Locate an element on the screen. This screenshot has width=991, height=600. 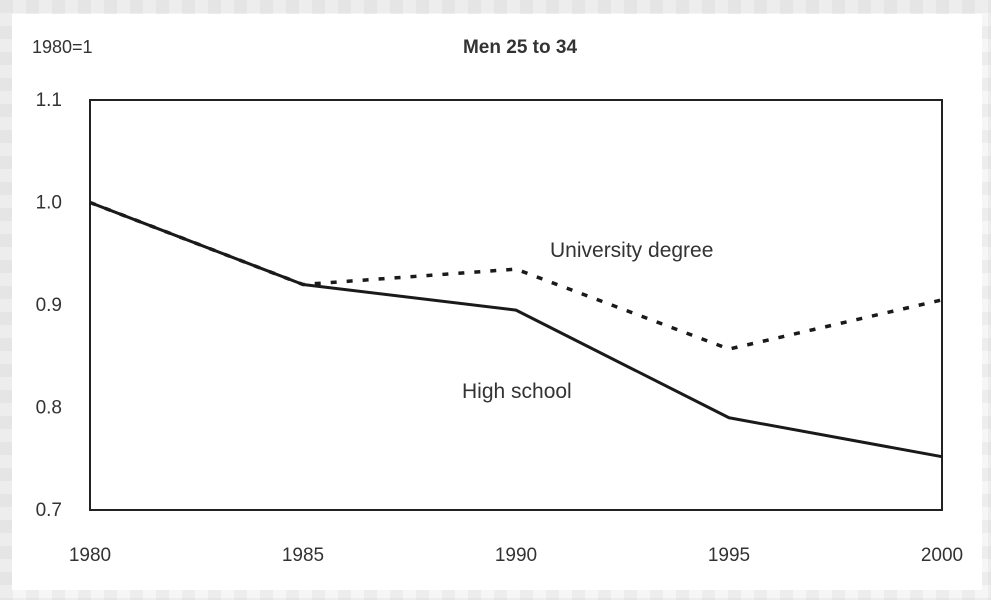
y-tick-label: 0.8 is located at coordinates (49, 408).